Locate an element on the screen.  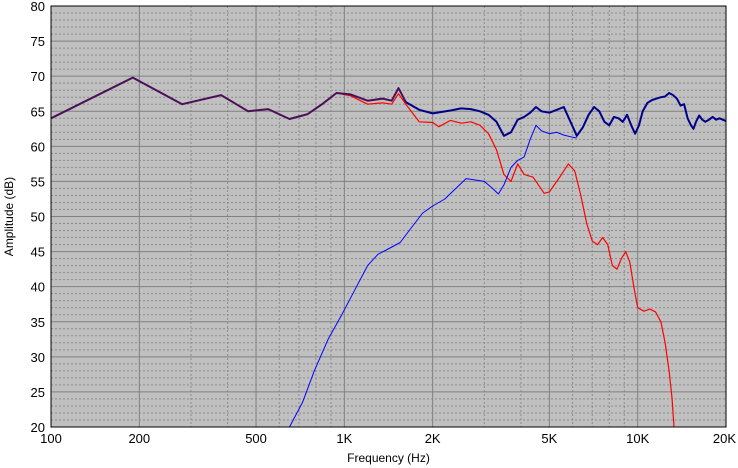
y-axis-ticks: 80 75 70 65 60 55 50 45 40 35 30 25 20 is located at coordinates (38, 217).